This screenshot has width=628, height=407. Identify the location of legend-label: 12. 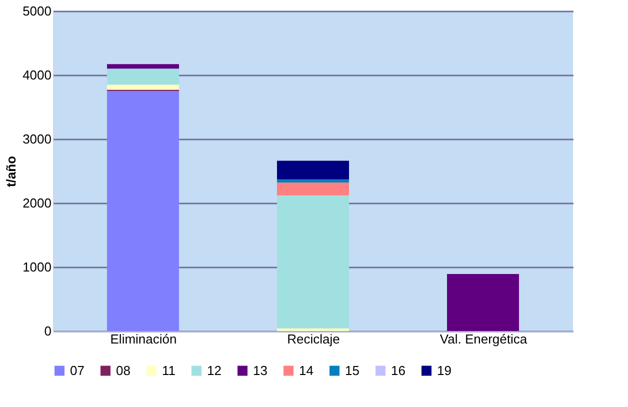
(214, 370).